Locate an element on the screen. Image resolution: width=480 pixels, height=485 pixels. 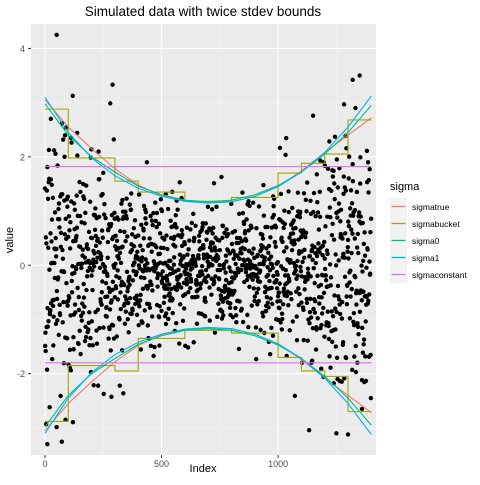
y-tick-label: -2 is located at coordinates (21, 374).